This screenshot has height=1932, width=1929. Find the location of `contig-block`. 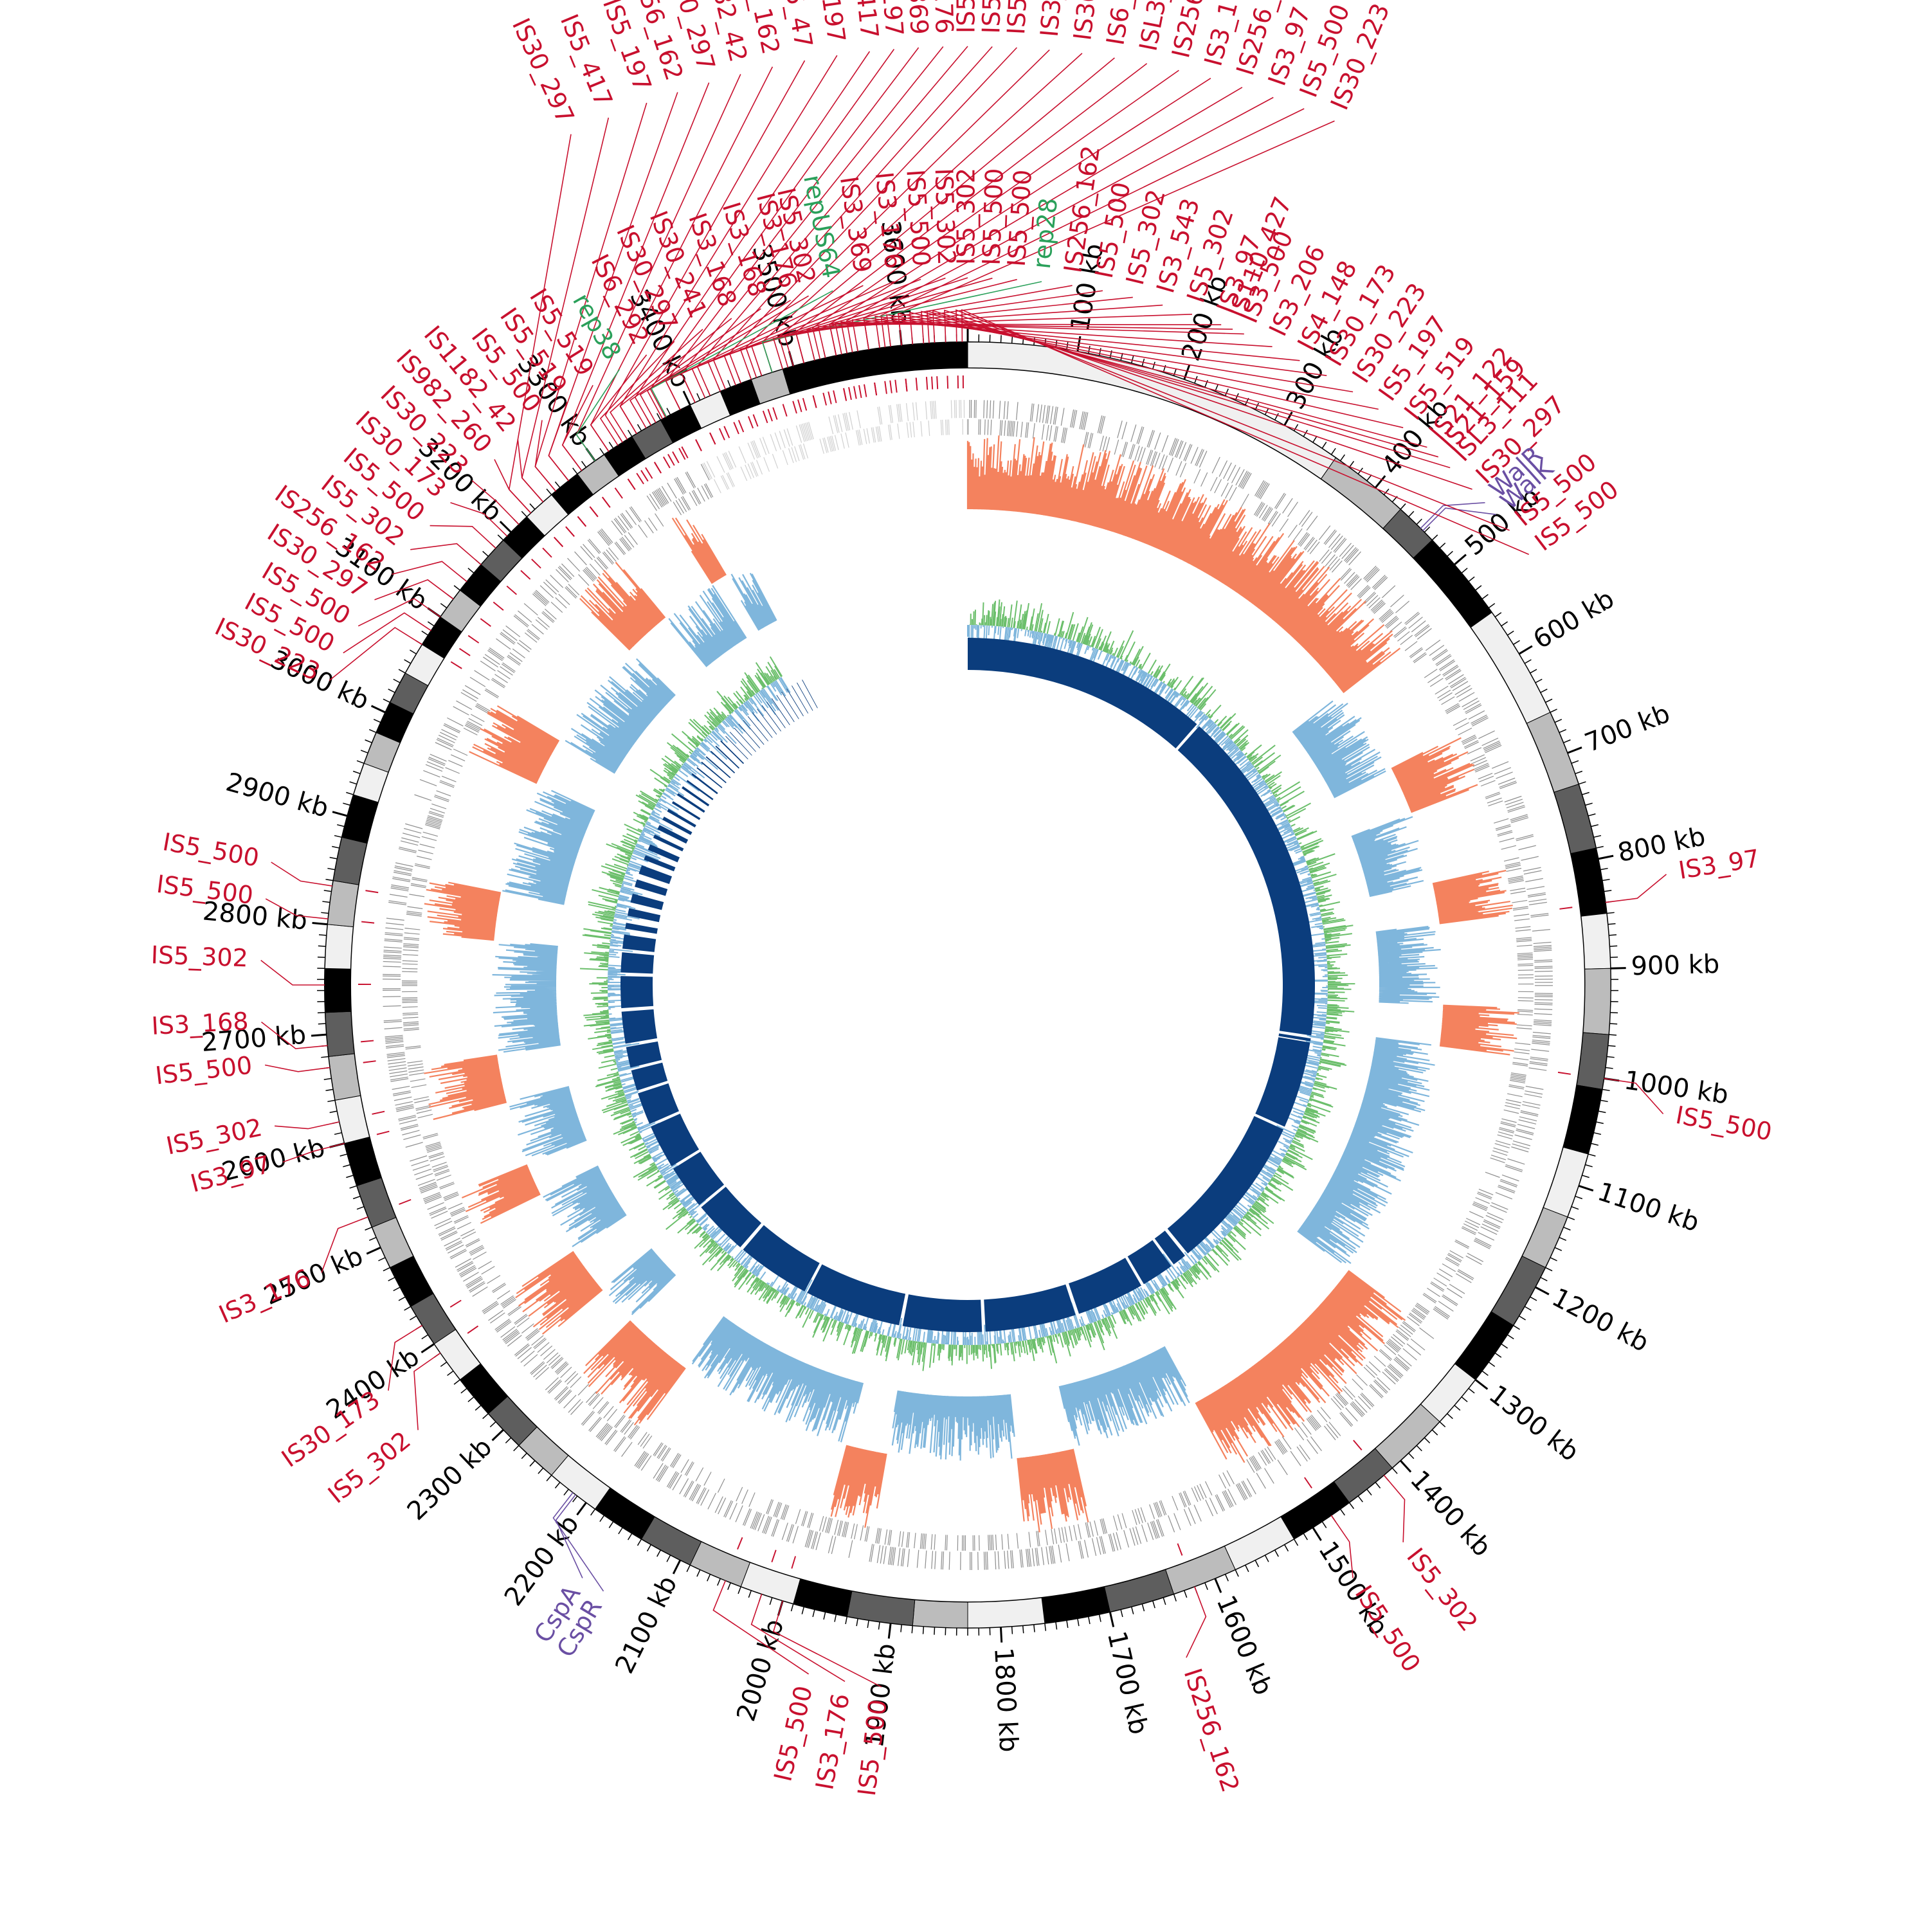

contig-block is located at coordinates (785, 708).